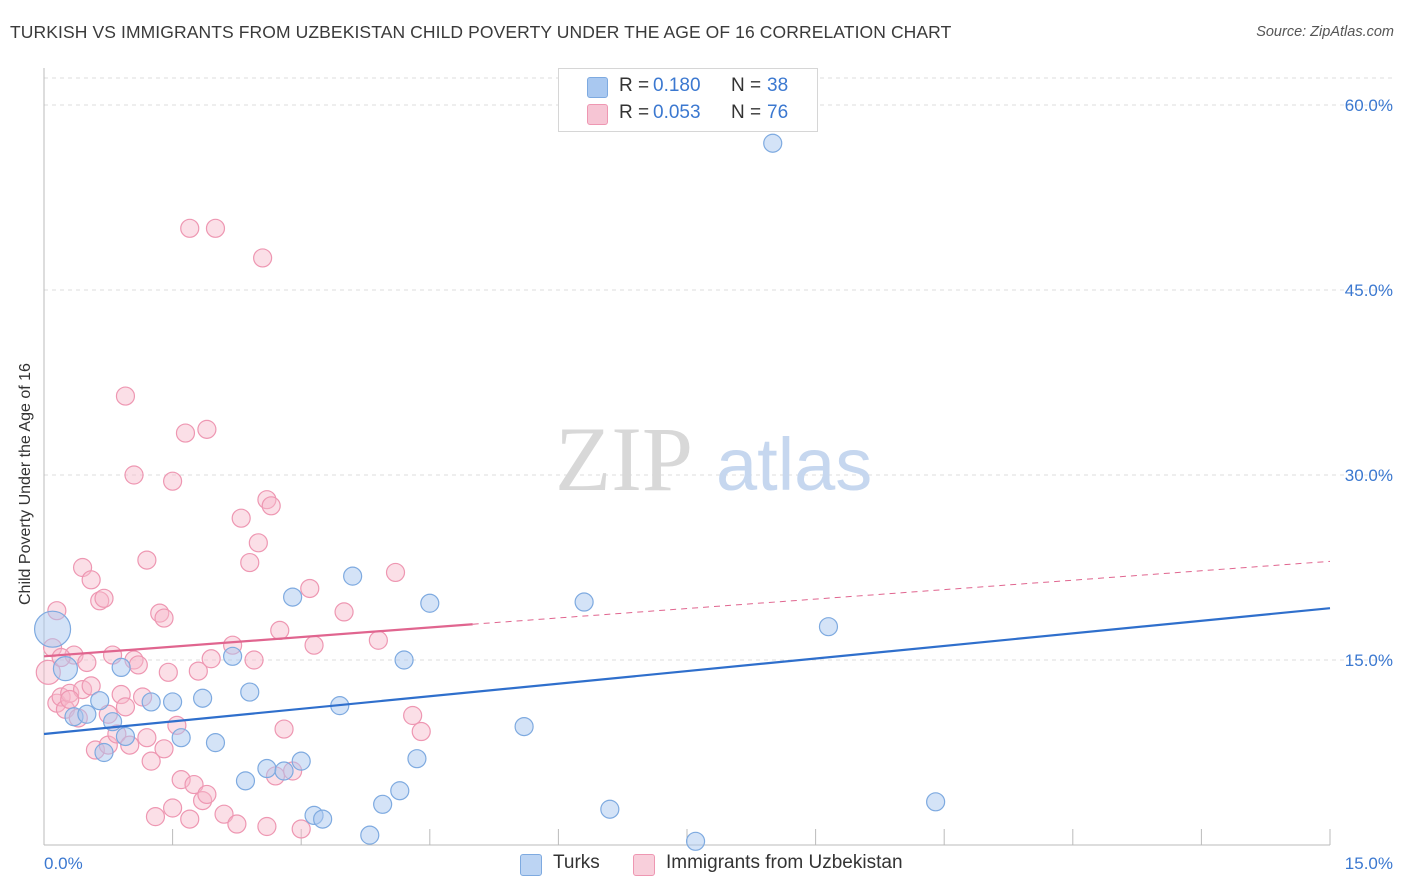  Describe the element at coordinates (576, 862) in the screenshot. I see `bottom-legend-turks: Turks` at that location.